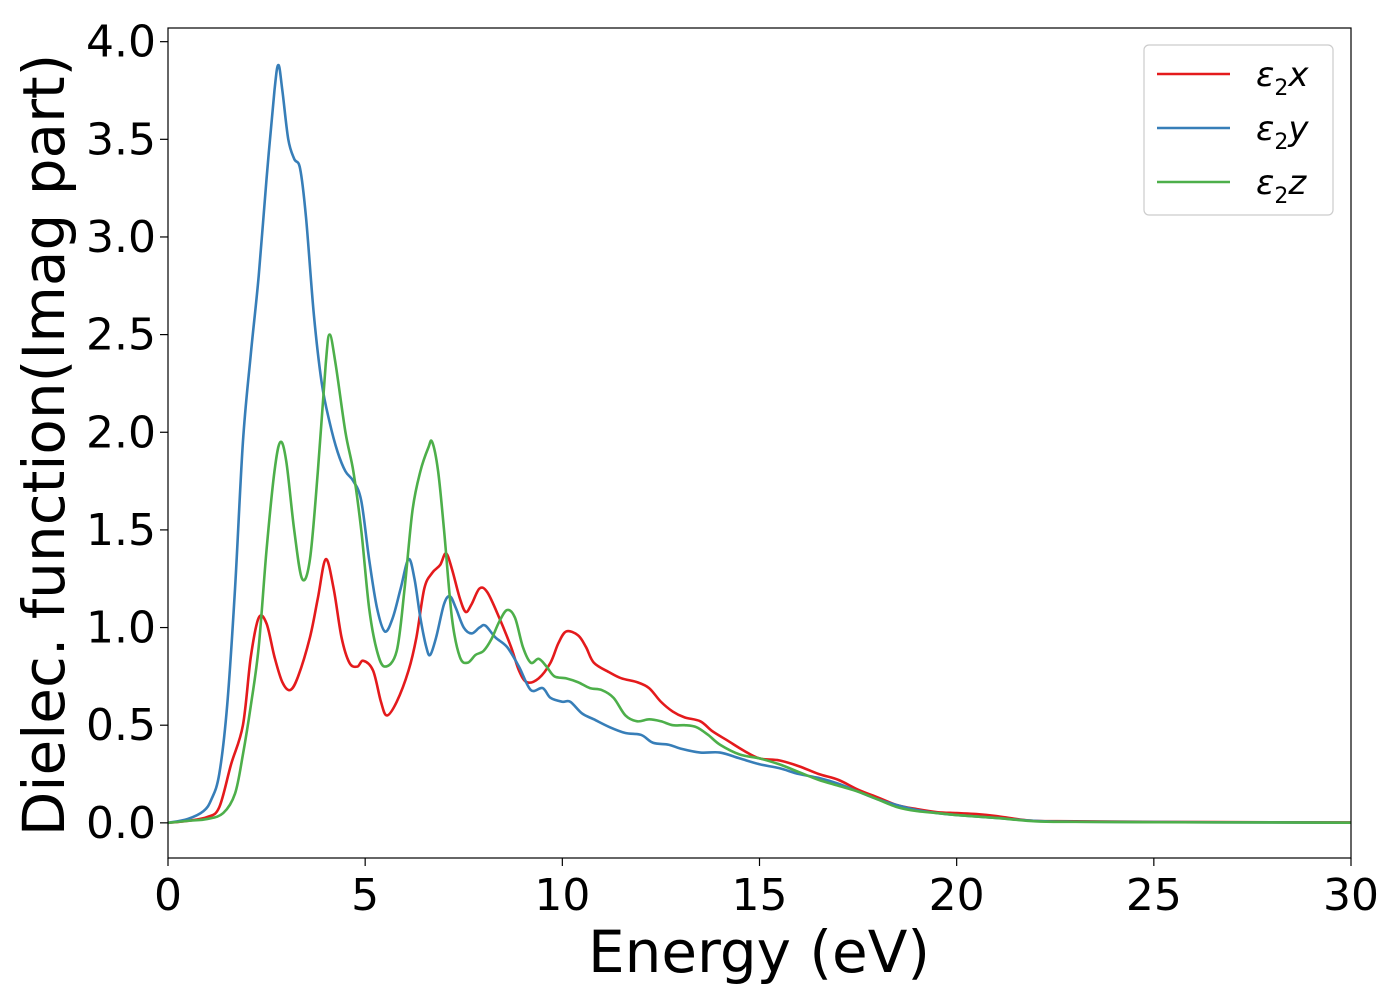 The height and width of the screenshot is (1000, 1400). I want to click on x-tick-label: 5, so click(365, 895).